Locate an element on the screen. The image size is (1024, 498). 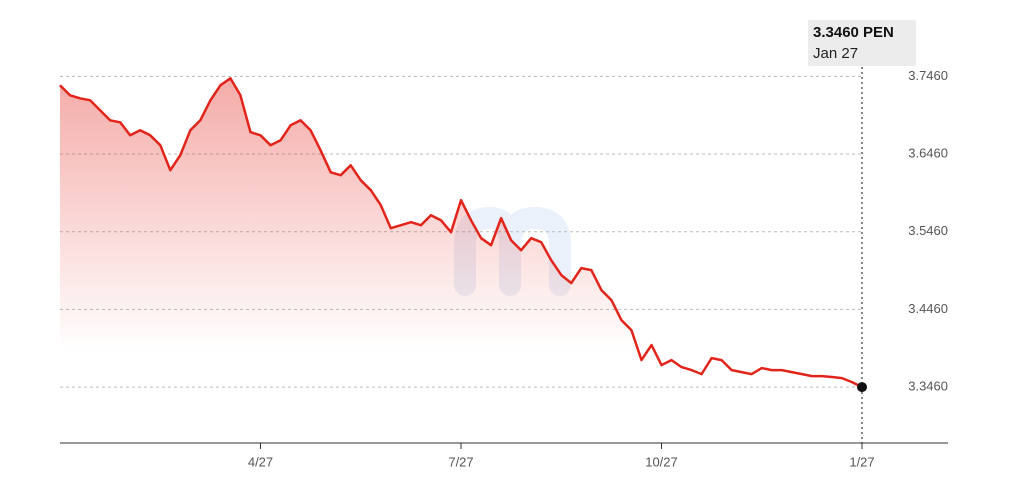
y-tick-label: 3.5460 is located at coordinates (928, 230).